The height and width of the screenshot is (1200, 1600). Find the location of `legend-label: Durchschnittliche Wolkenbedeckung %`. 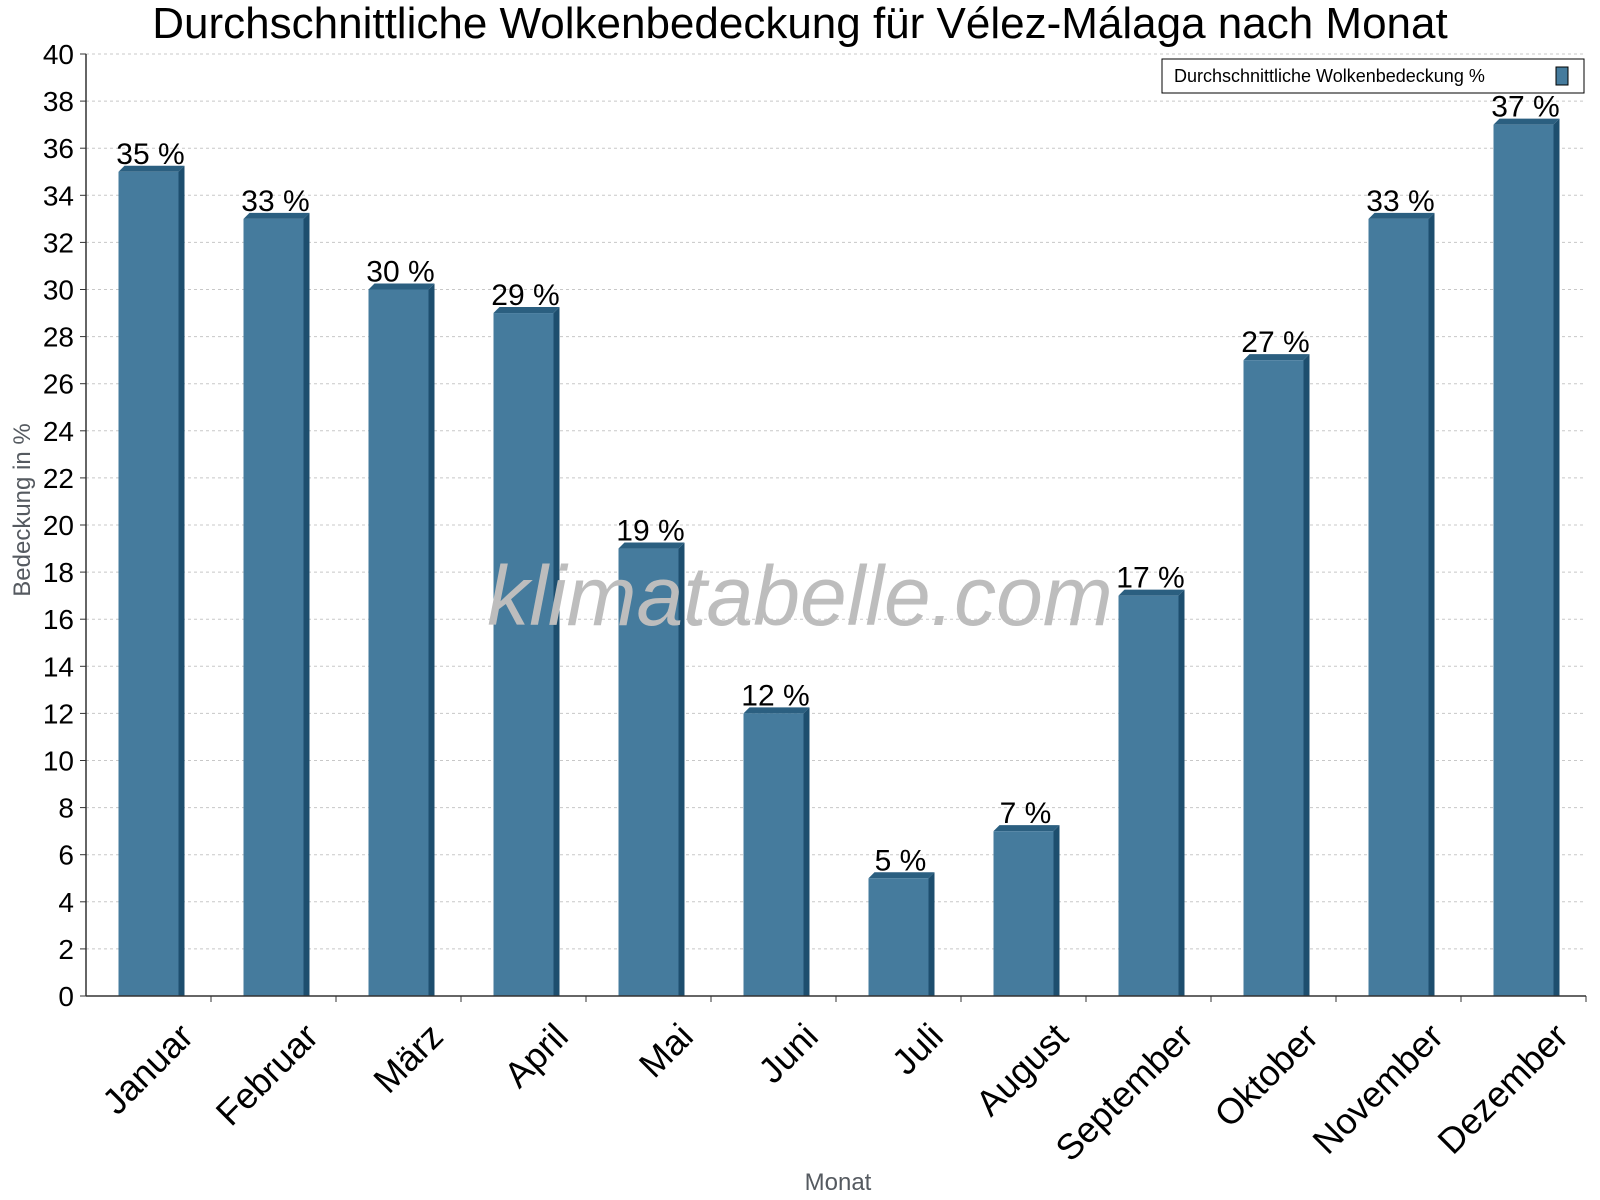

legend-label: Durchschnittliche Wolkenbedeckung % is located at coordinates (1329, 76).